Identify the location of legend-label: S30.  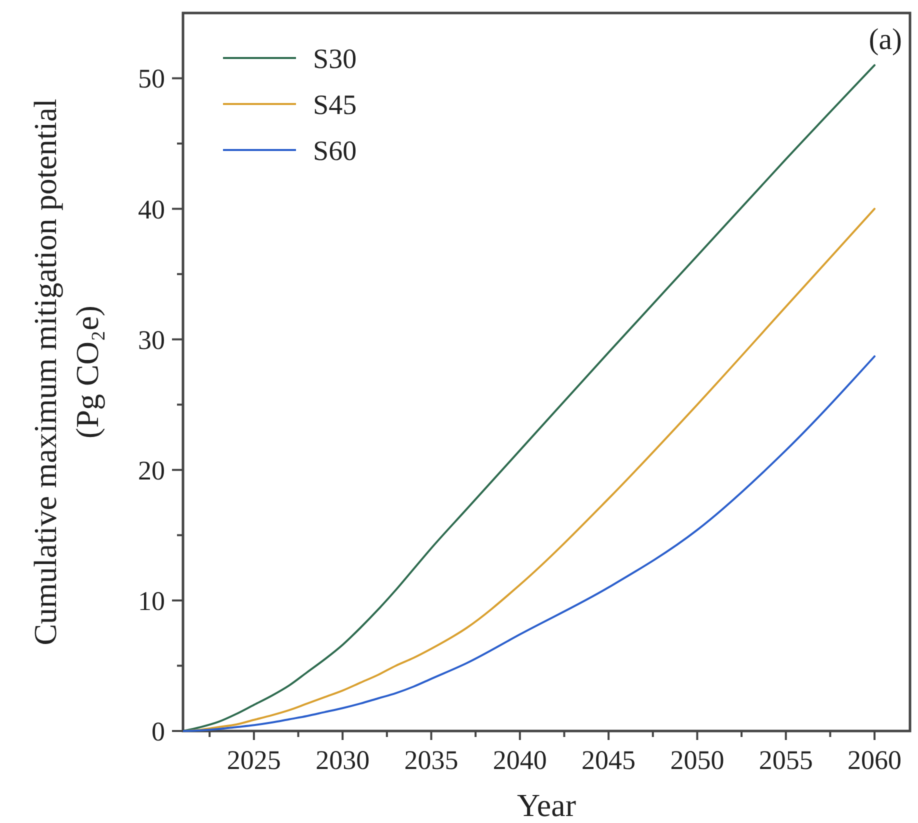
(335, 59).